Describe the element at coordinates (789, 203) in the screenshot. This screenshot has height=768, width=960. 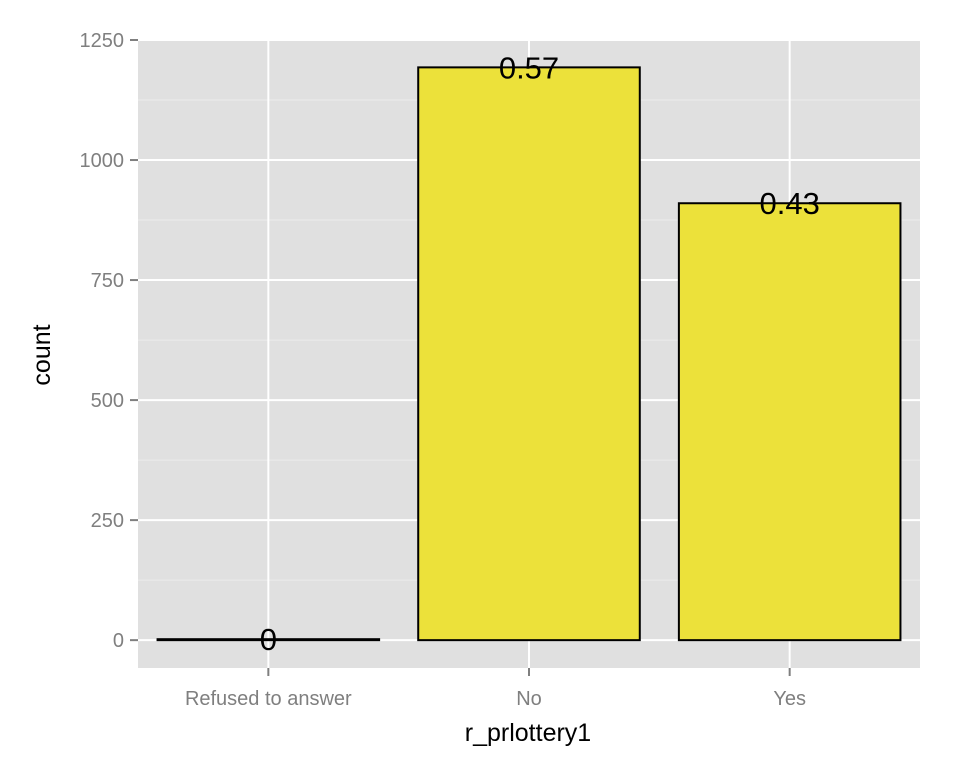
I see `data-label: 0.43` at that location.